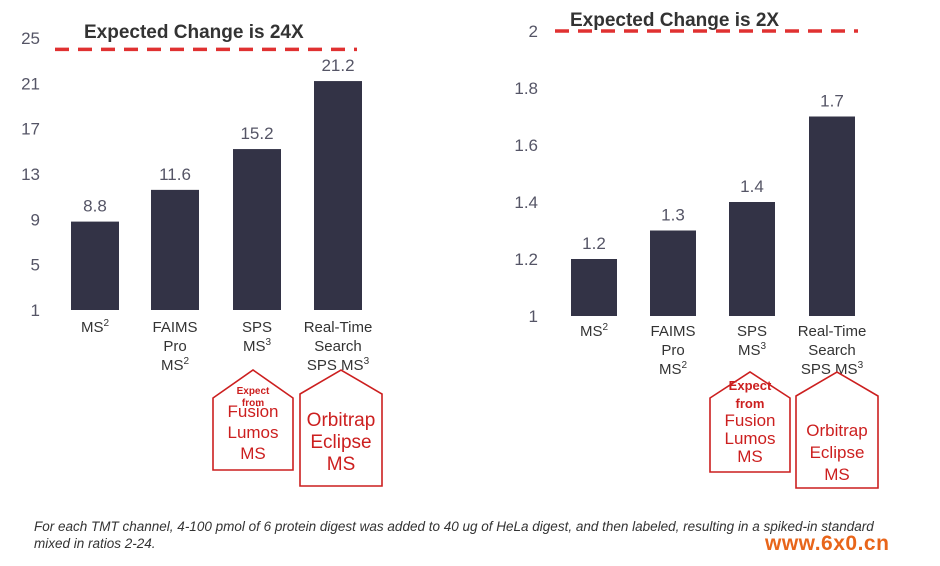  What do you see at coordinates (594, 243) in the screenshot?
I see `bar-value-label: 1.2` at bounding box center [594, 243].